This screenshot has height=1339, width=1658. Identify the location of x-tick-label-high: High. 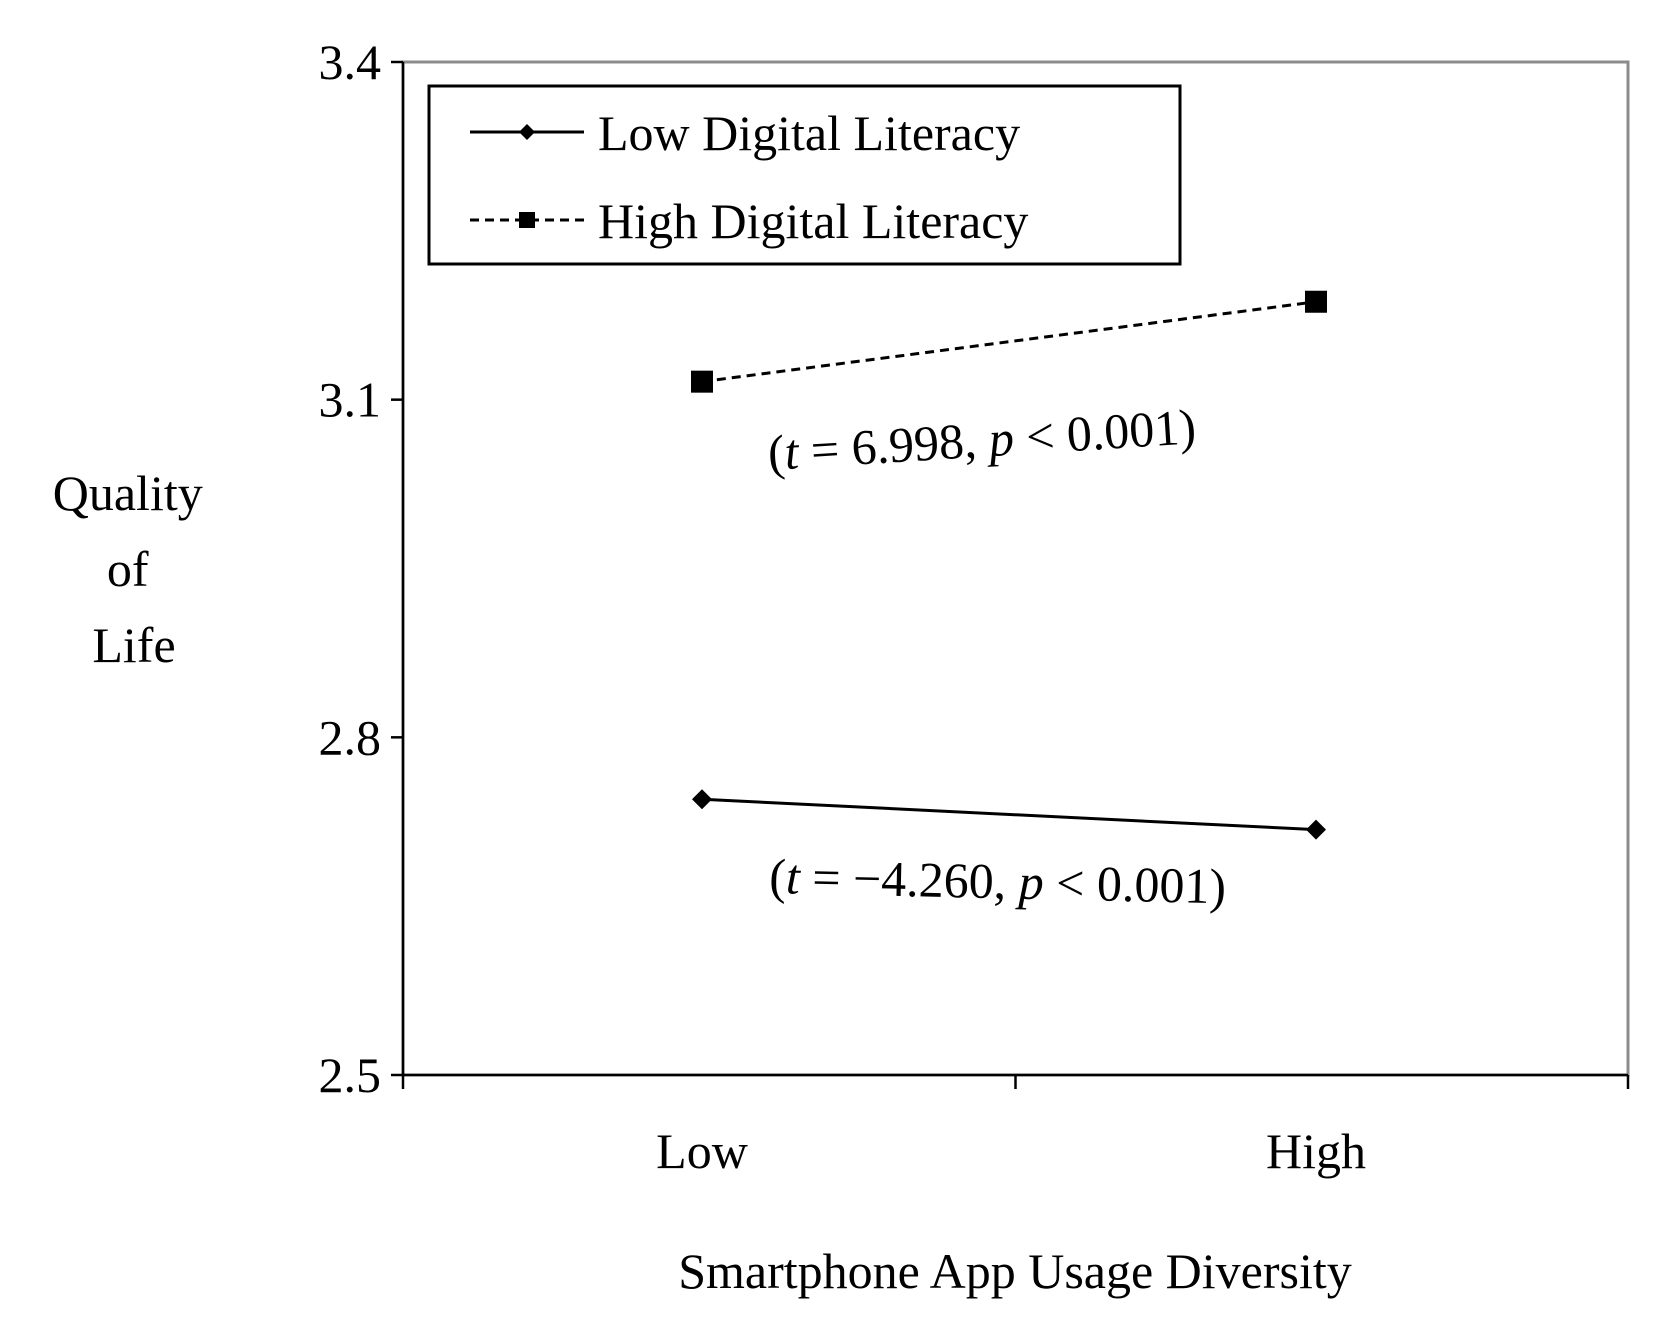
(1316, 1151).